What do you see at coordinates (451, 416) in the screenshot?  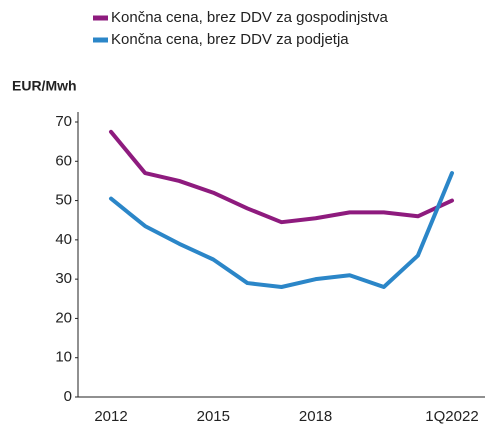 I see `x-tick-label: 1Q2022` at bounding box center [451, 416].